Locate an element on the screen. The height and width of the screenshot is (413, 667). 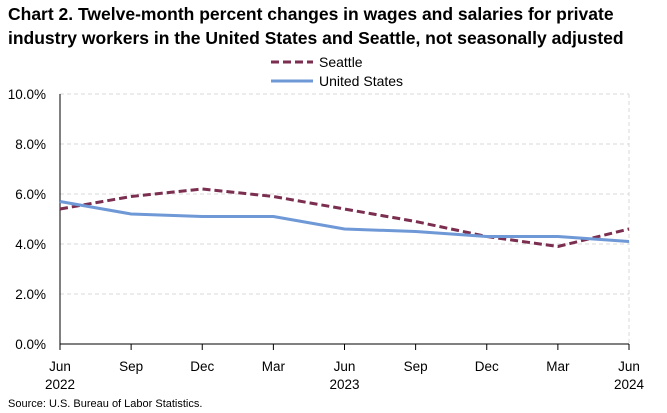
x-year-label: 2023 is located at coordinates (344, 384).